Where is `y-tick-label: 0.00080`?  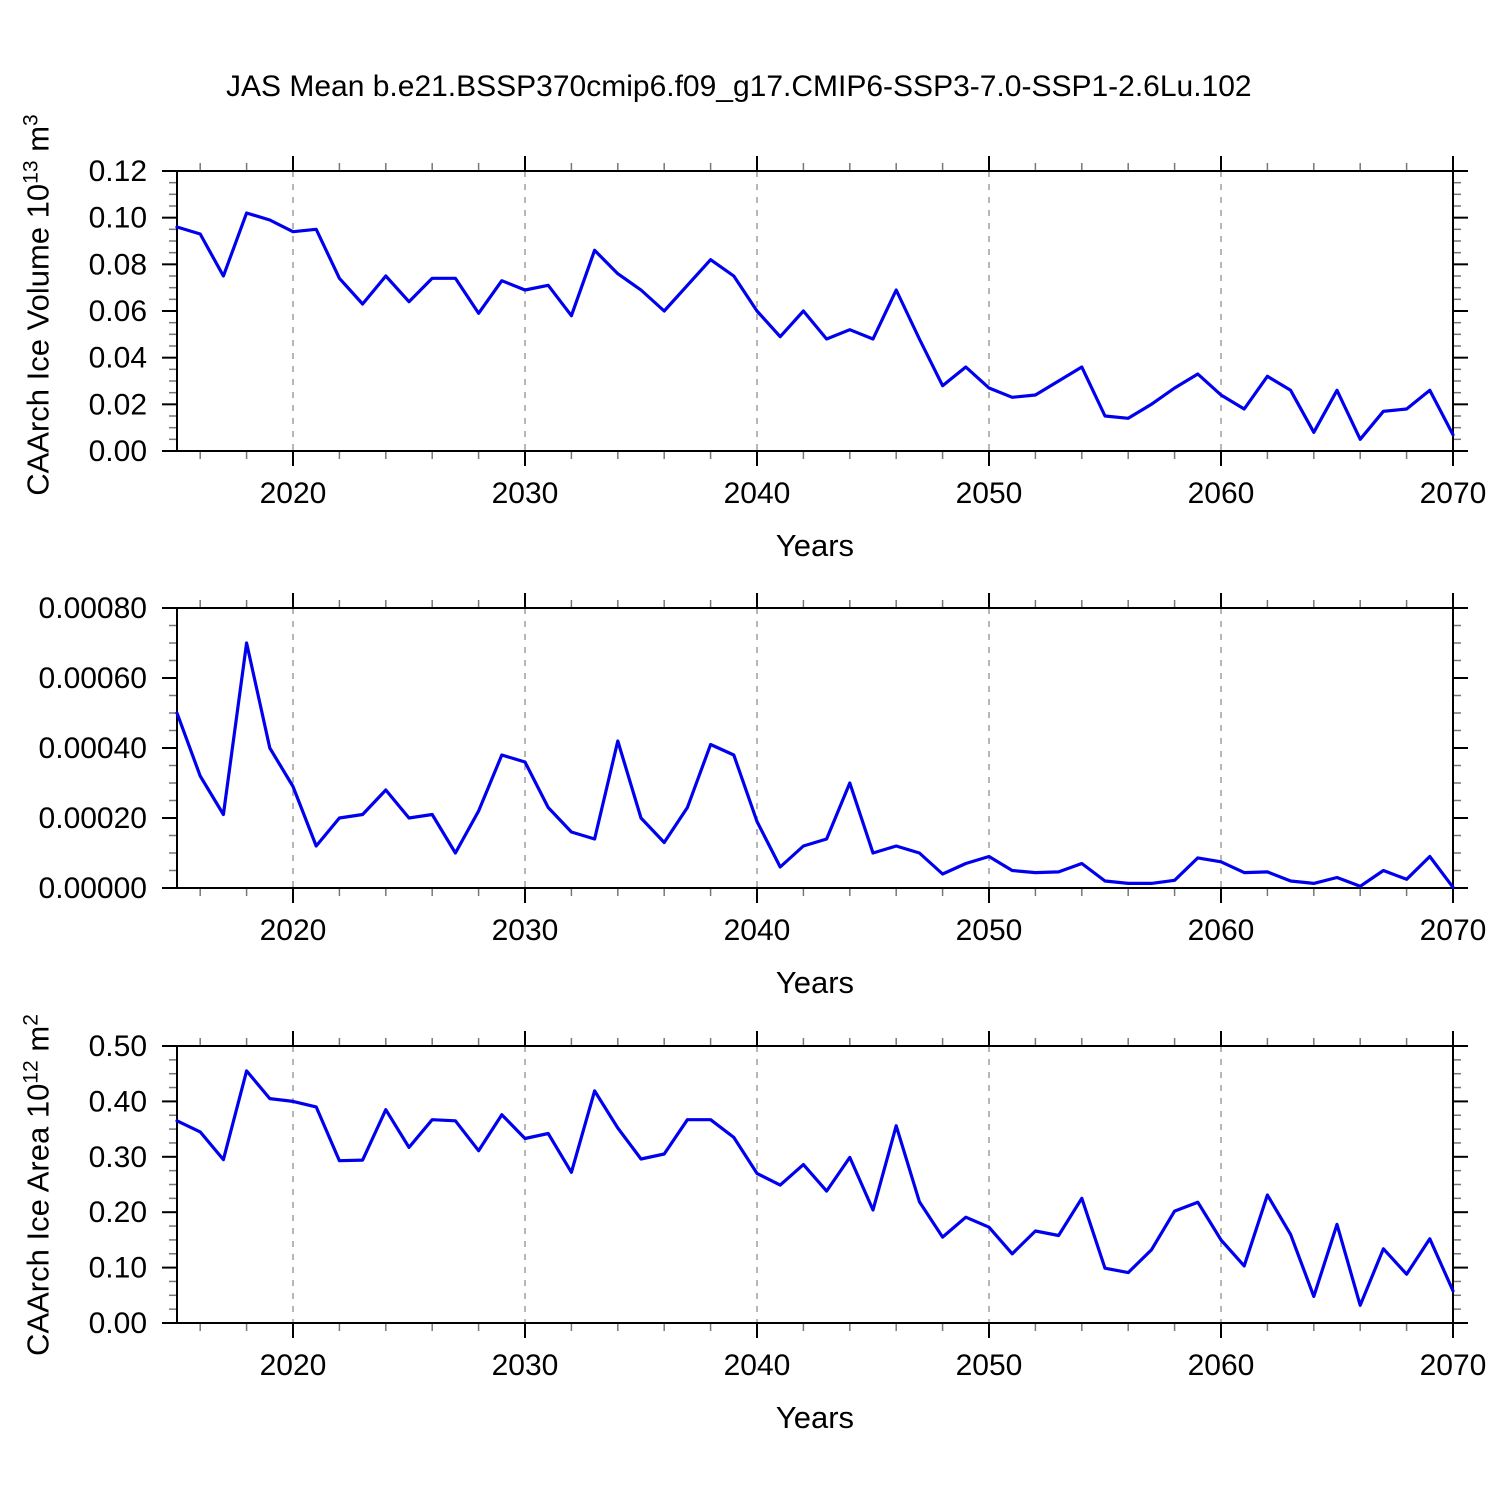
y-tick-label: 0.00080 is located at coordinates (93, 608).